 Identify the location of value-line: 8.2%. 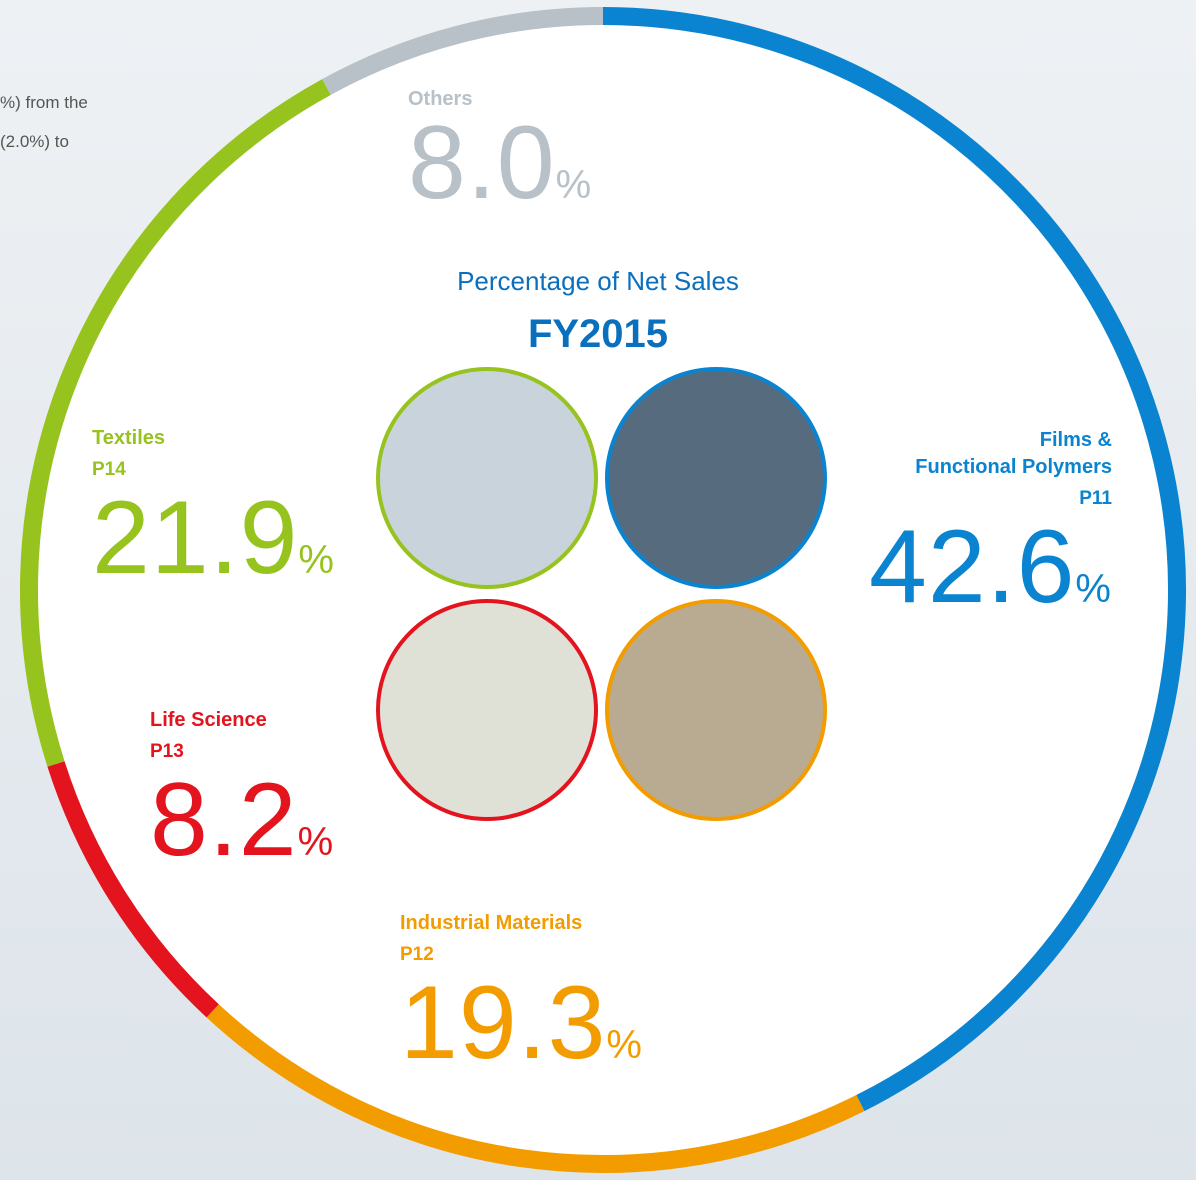
(242, 830).